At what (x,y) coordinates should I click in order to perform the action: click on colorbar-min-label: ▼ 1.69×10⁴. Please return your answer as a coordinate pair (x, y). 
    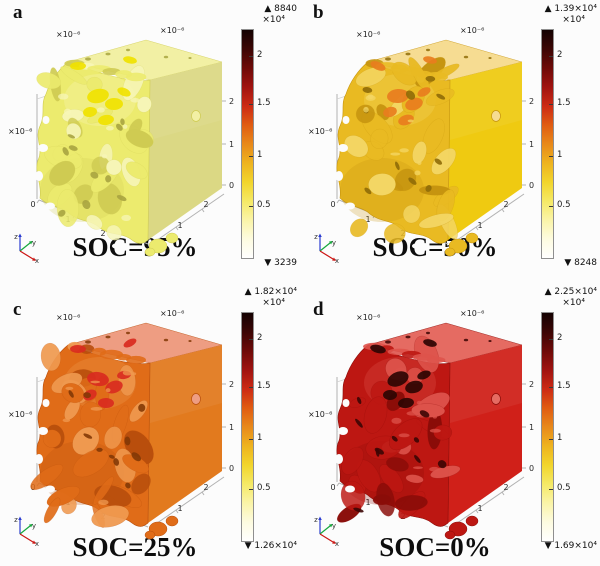
    Looking at the image, I should click on (570, 546).